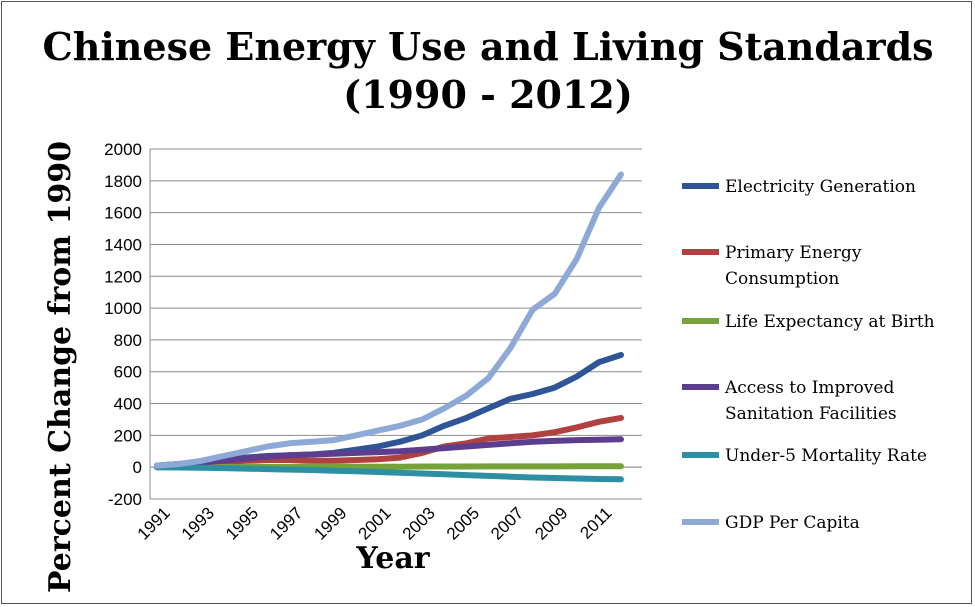 Image resolution: width=975 pixels, height=607 pixels. I want to click on x-tick-label: 2009, so click(551, 523).